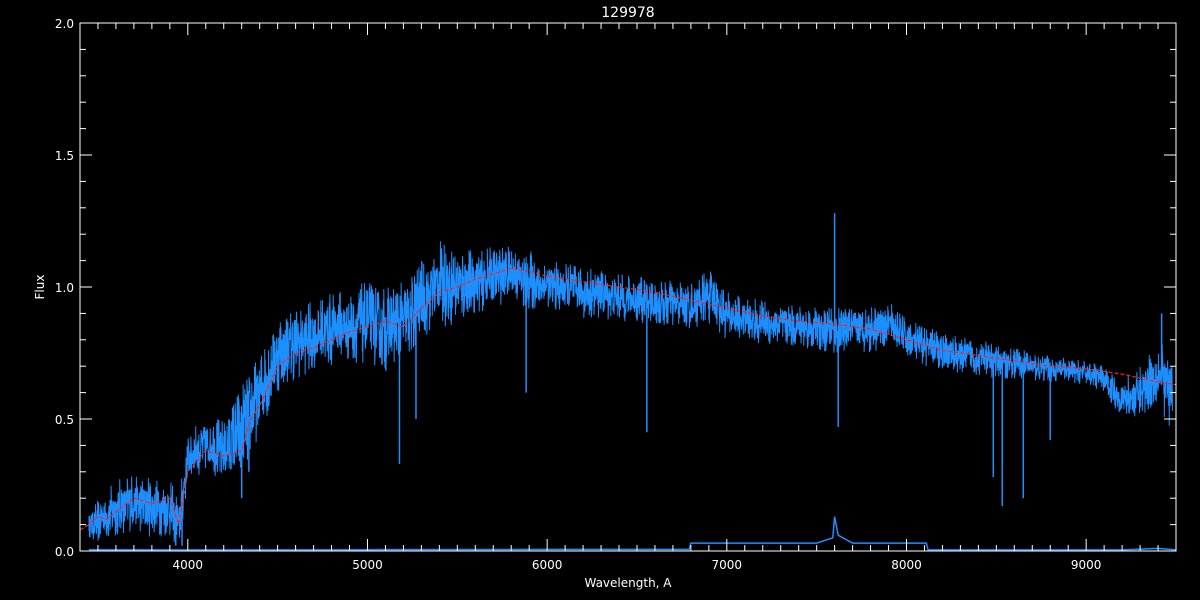  Describe the element at coordinates (367, 565) in the screenshot. I see `x-tick-label: 5000` at that location.